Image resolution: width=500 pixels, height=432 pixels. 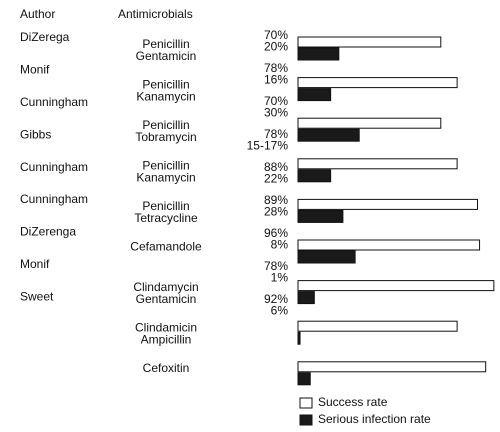 What do you see at coordinates (268, 145) in the screenshot?
I see `value-label: 15-17%` at bounding box center [268, 145].